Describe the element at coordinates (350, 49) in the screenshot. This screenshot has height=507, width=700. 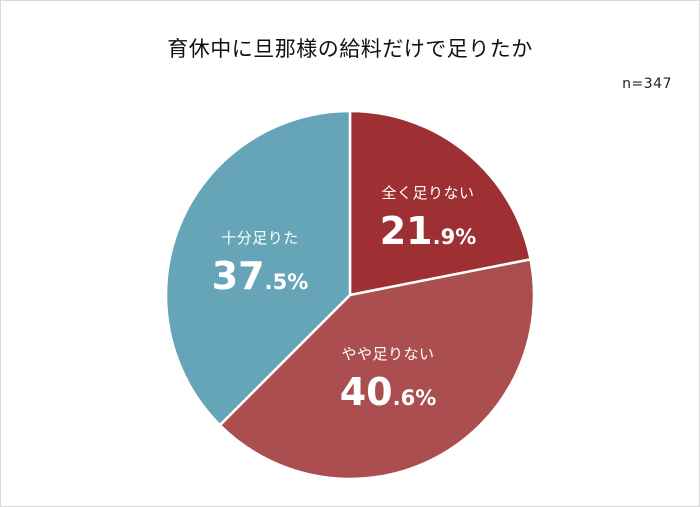
I see `chart-title: 育休中に旦那様の給料だけで足りたか` at that location.